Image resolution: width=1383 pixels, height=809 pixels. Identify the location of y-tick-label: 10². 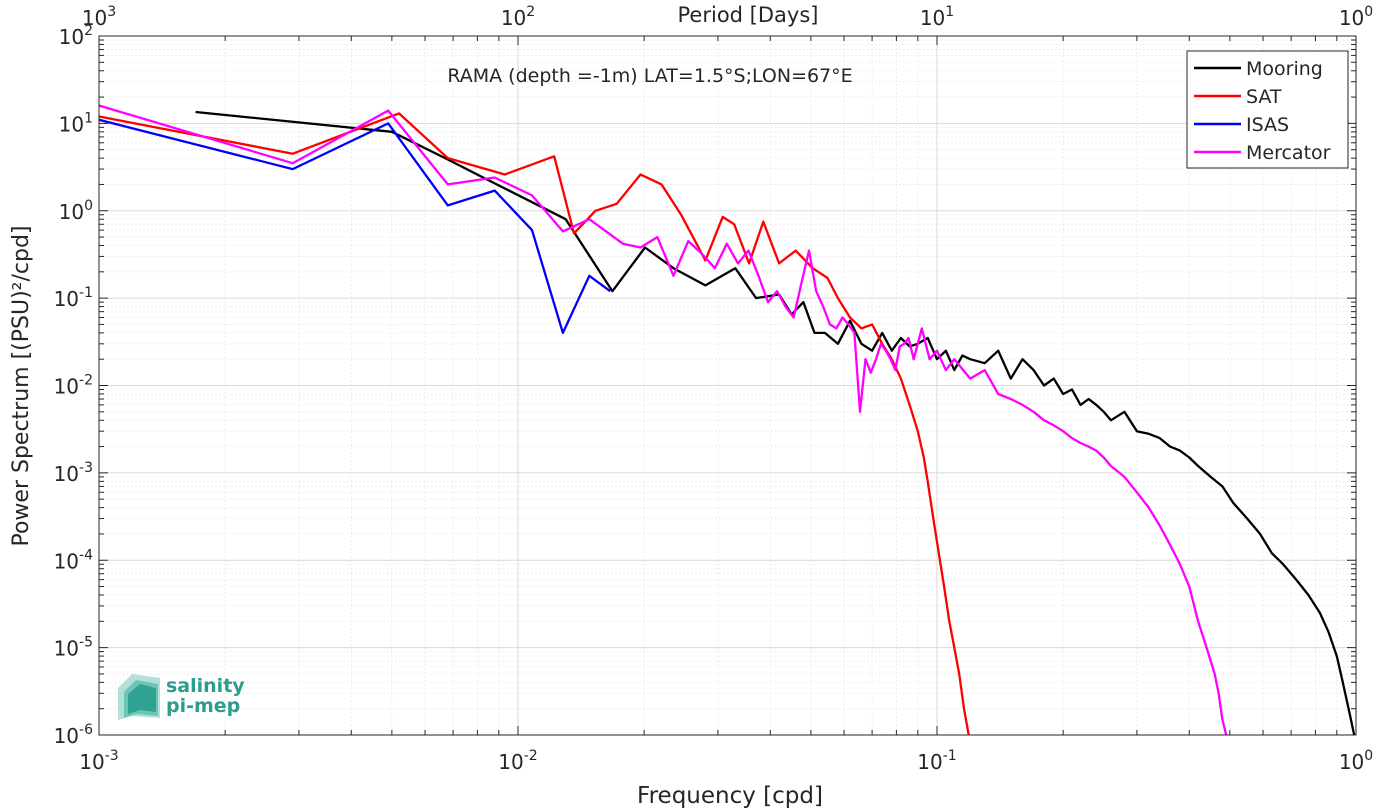
(76, 36).